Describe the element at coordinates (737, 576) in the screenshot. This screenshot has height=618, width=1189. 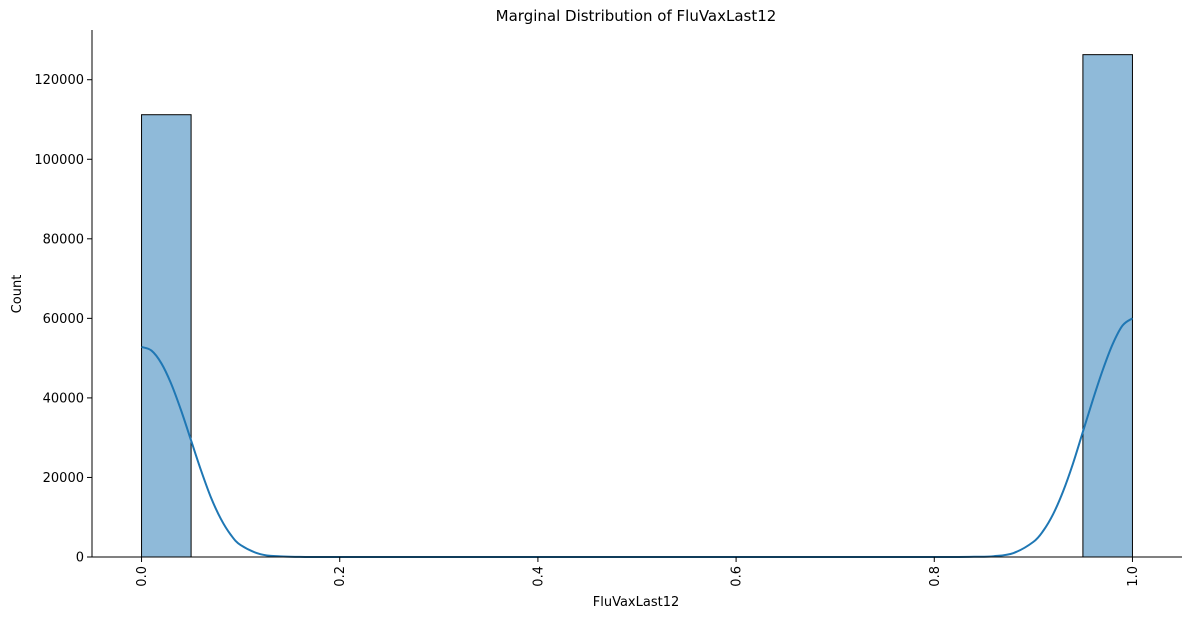
I see `x-tick-label: 0.6` at that location.